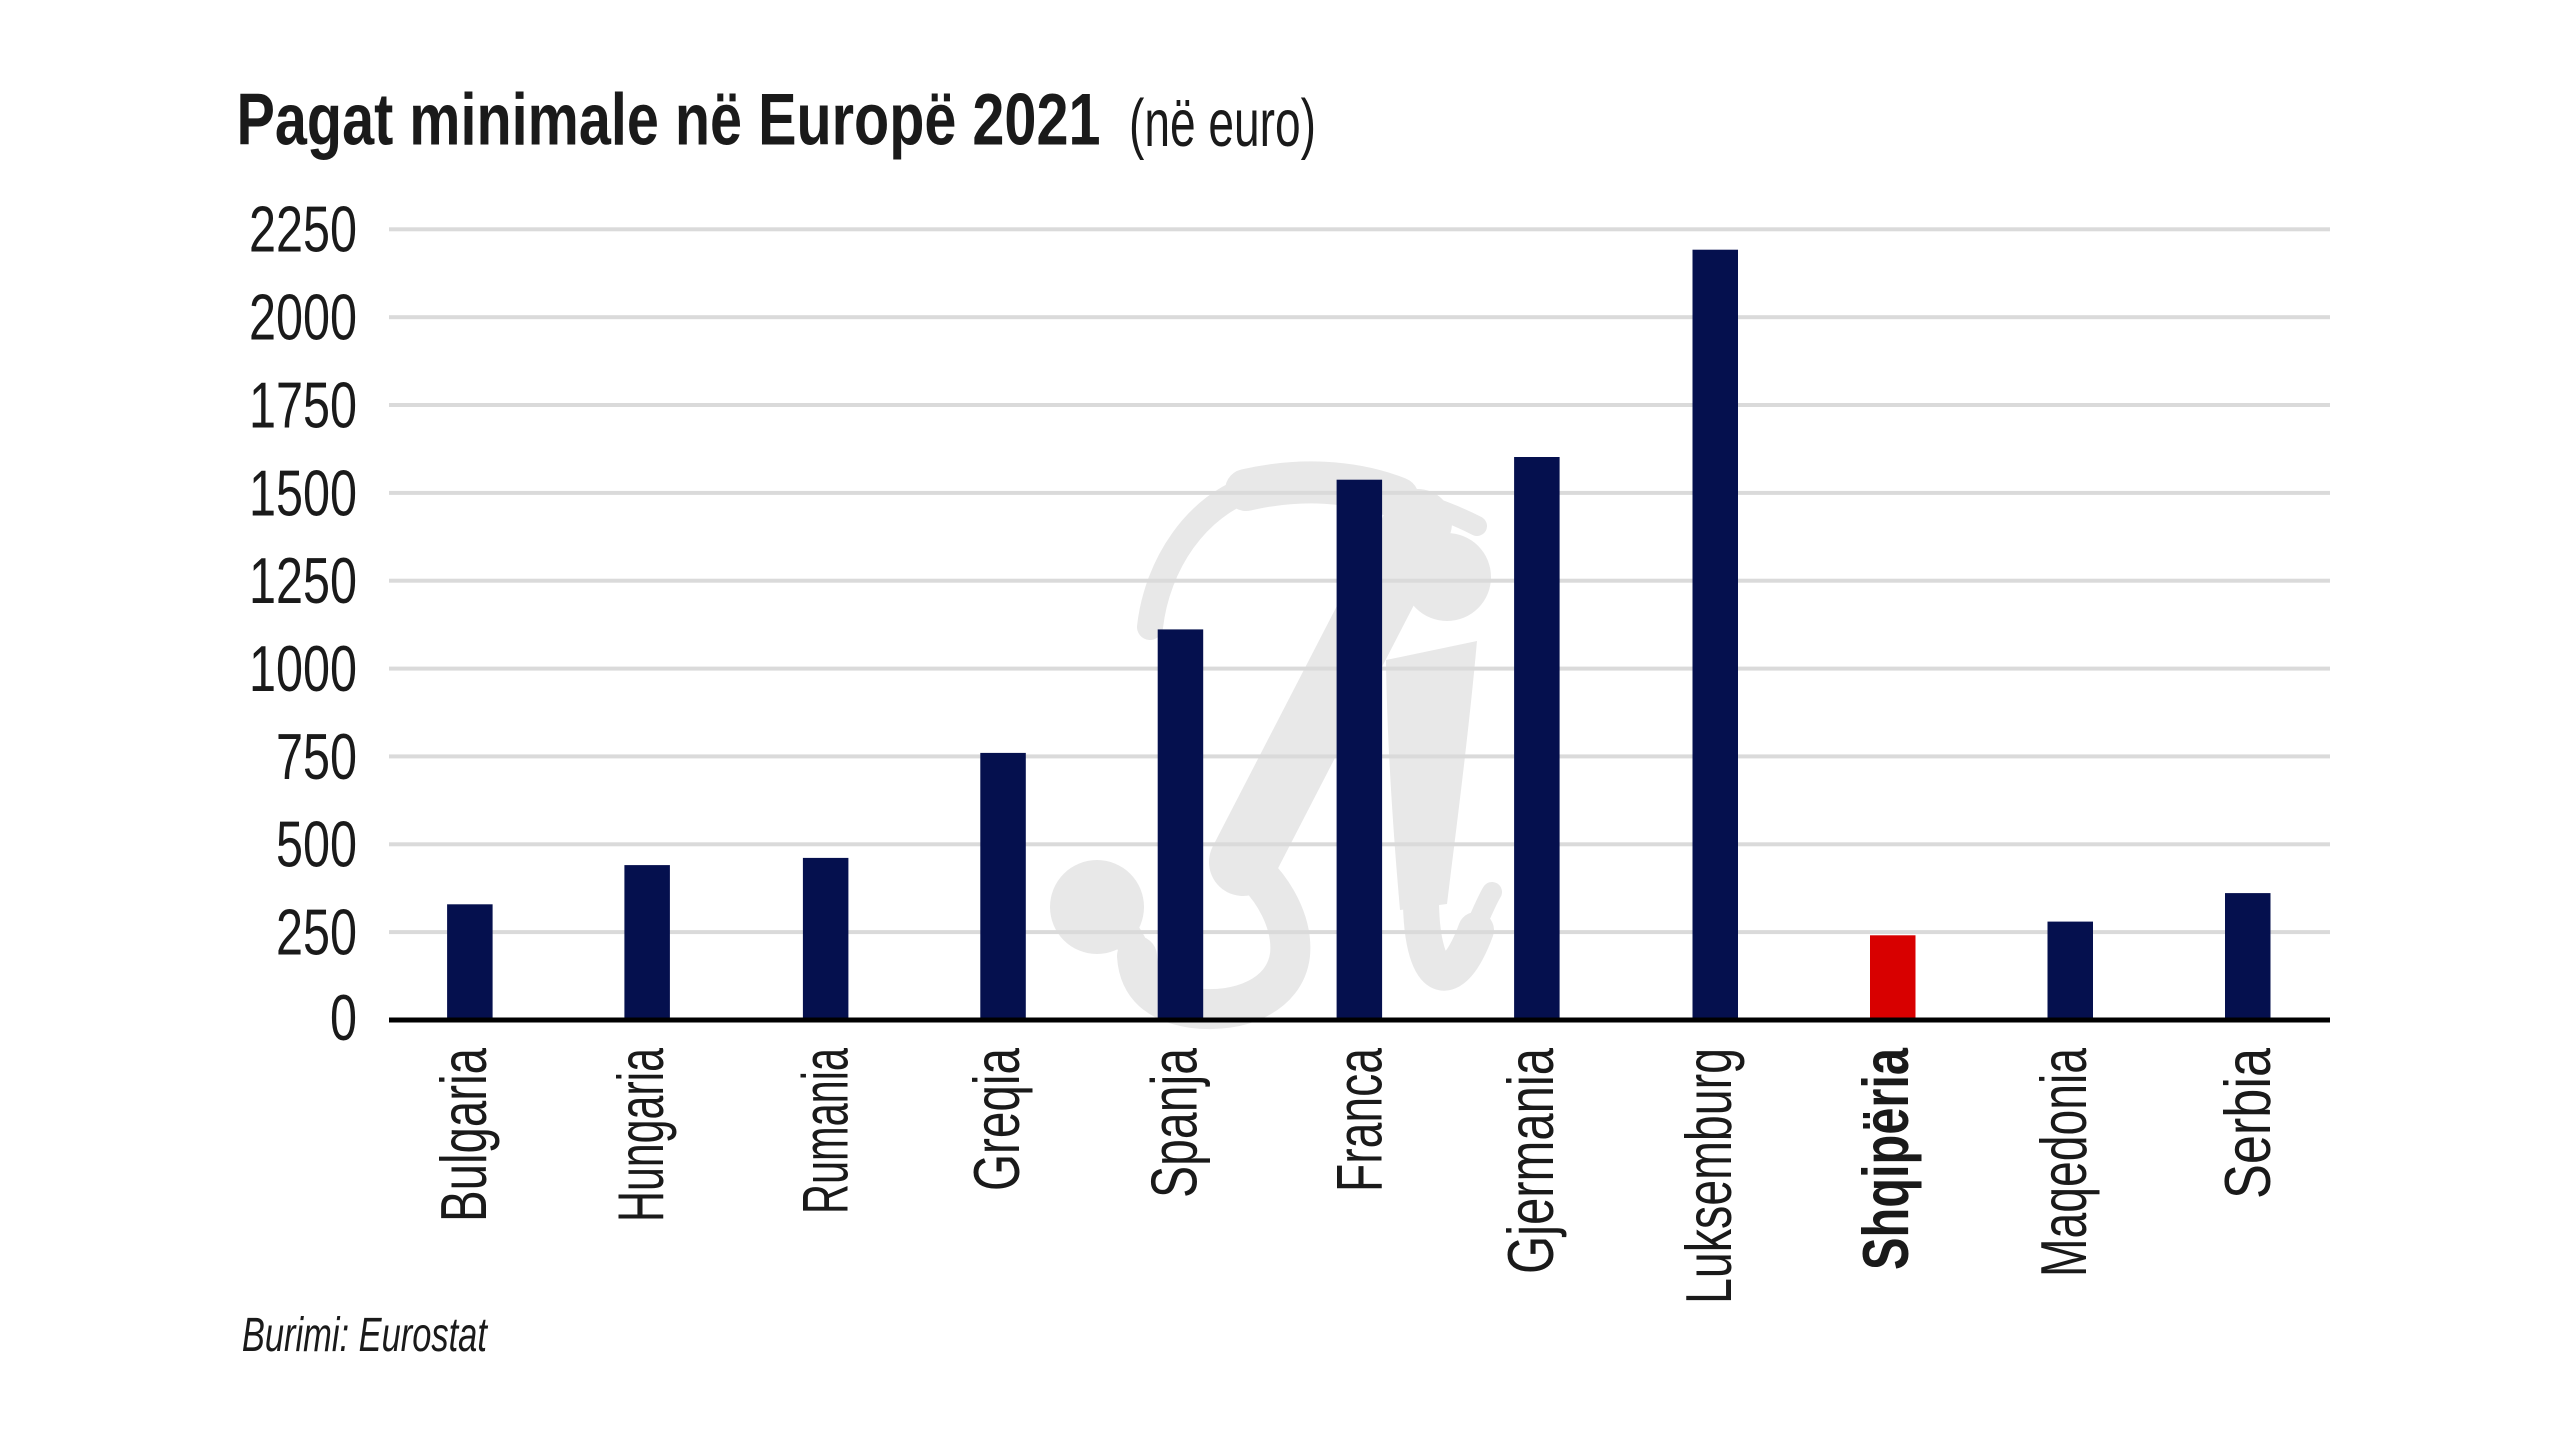 This screenshot has height=1440, width=2560. I want to click on svg-text: Rumania, so click(825, 1130).